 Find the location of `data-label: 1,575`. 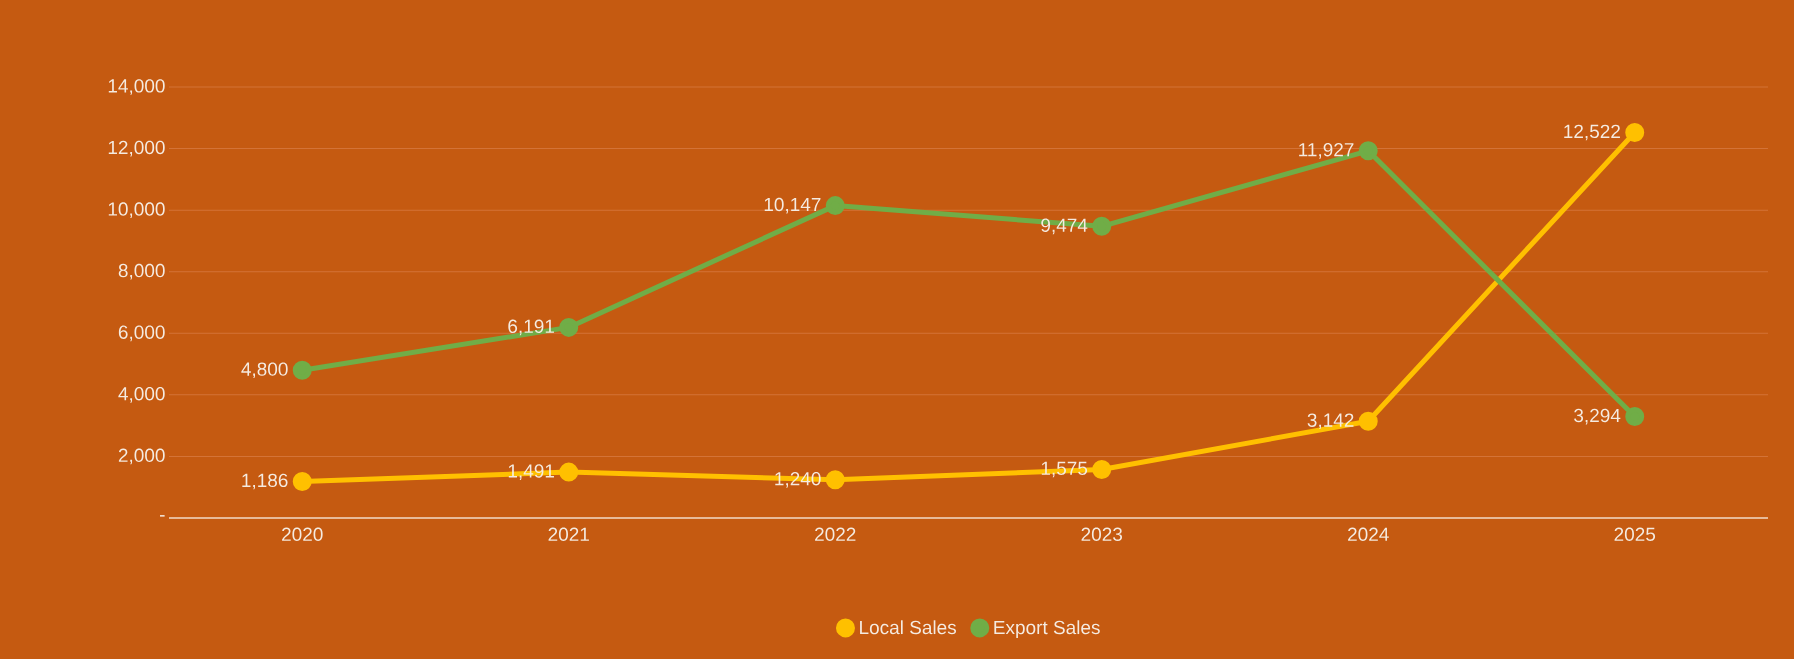

data-label: 1,575 is located at coordinates (1064, 469).